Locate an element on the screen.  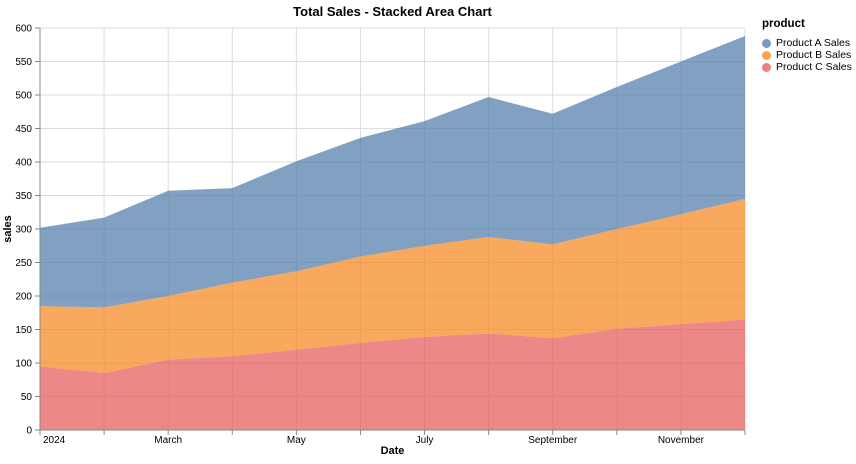
x-tick-label: 2024 is located at coordinates (54, 440).